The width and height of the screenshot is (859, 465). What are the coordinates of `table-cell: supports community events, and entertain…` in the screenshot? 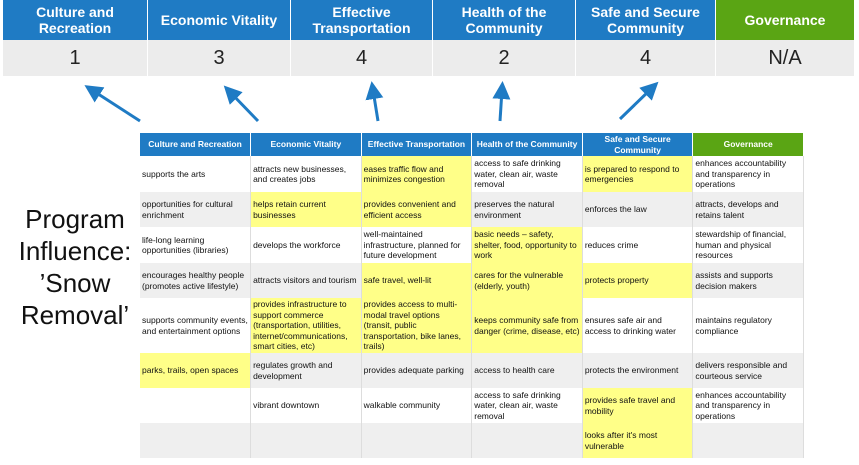 It's located at (196, 325).